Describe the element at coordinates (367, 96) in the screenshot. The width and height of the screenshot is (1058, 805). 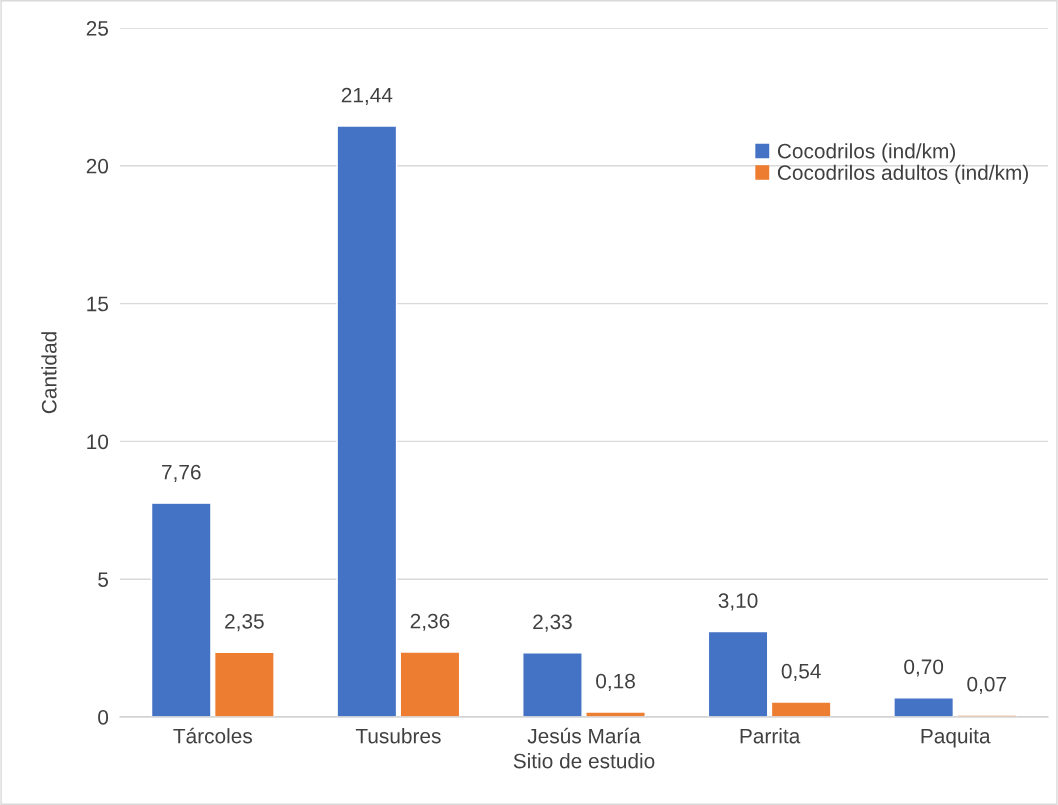
I see `data-label: 21,44` at that location.